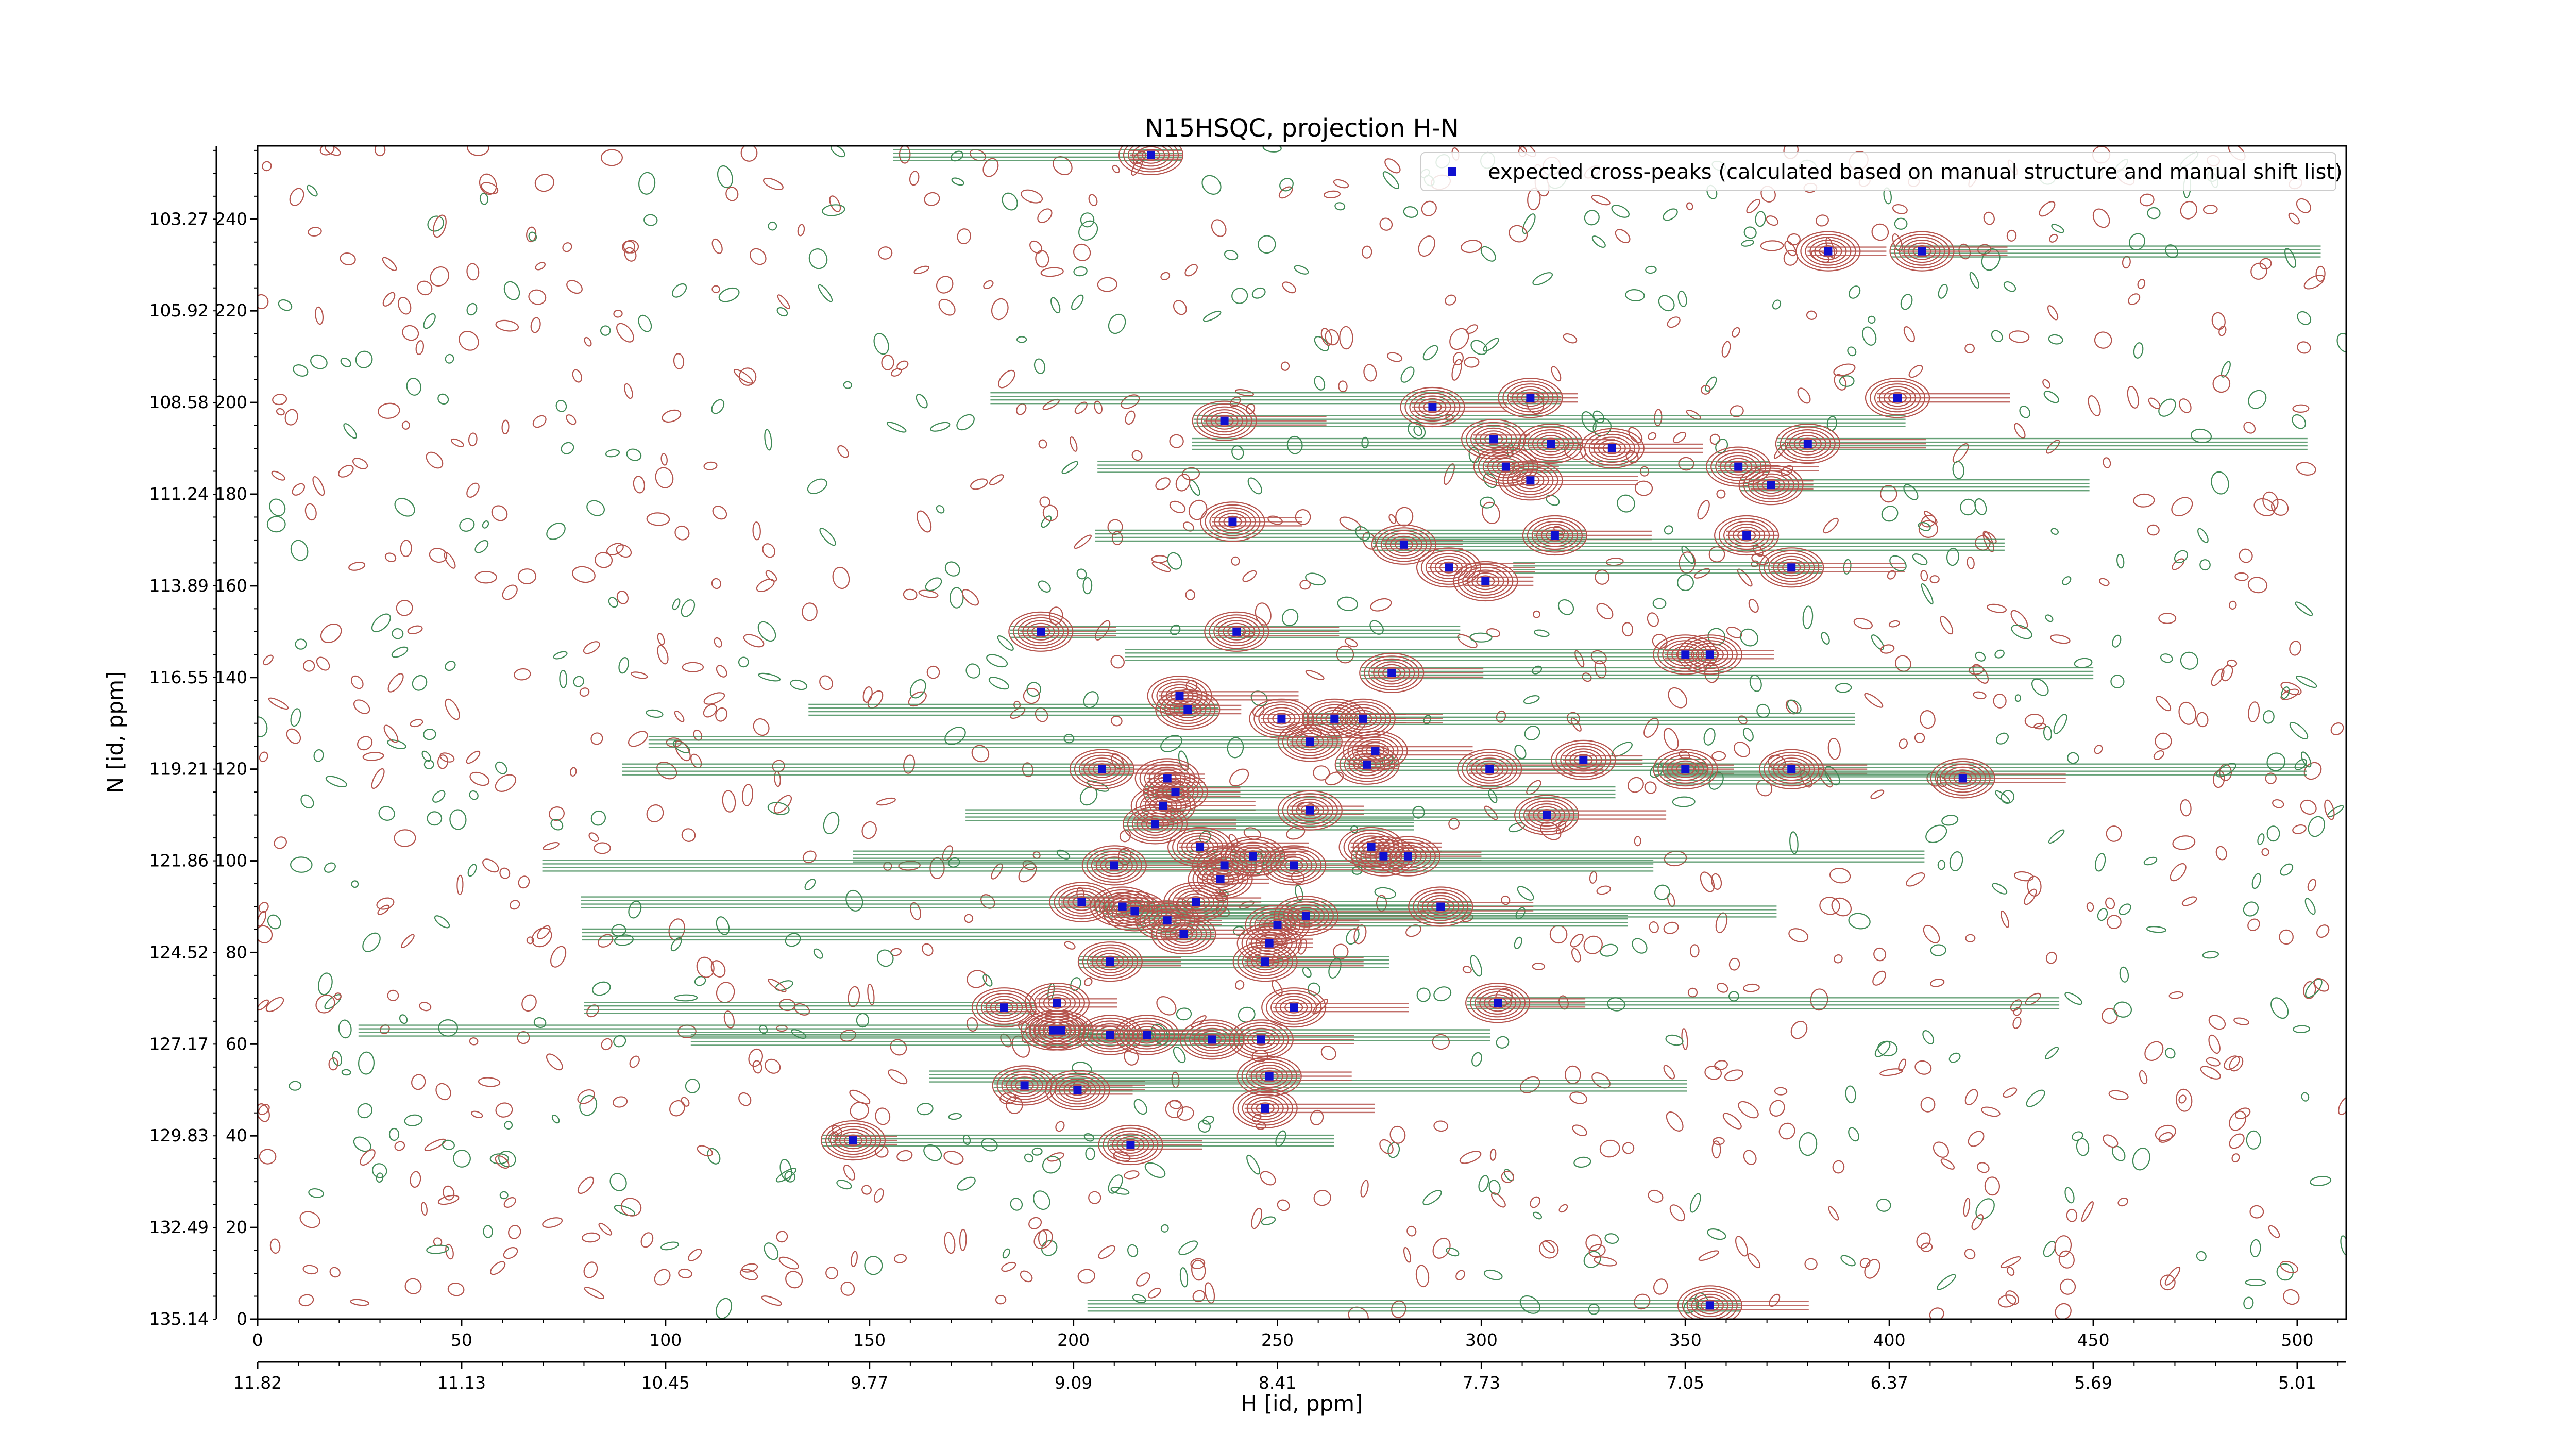  Describe the element at coordinates (241, 1319) in the screenshot. I see `y-tick-label: 0` at that location.